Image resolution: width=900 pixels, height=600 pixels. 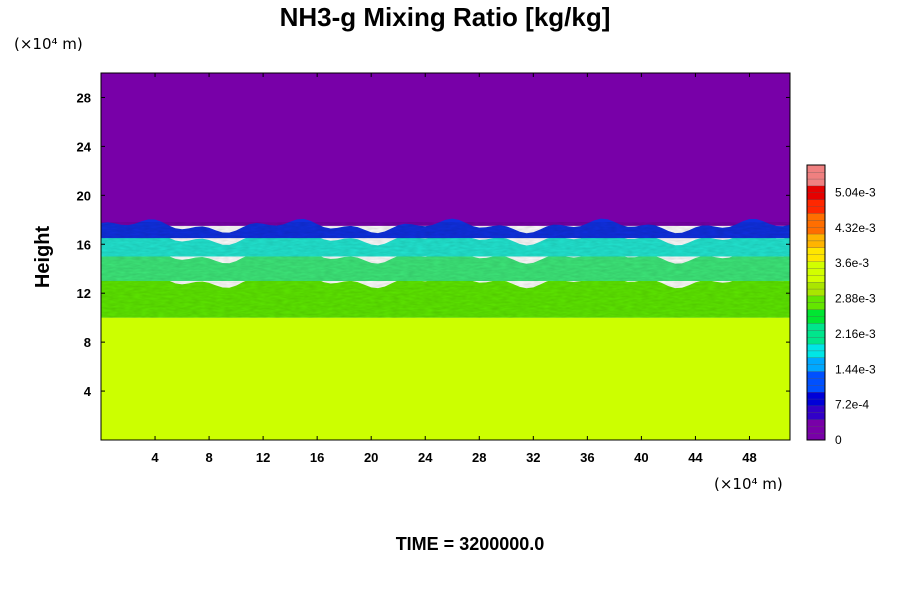 I want to click on x-tick-label: 12, so click(x=263, y=457).